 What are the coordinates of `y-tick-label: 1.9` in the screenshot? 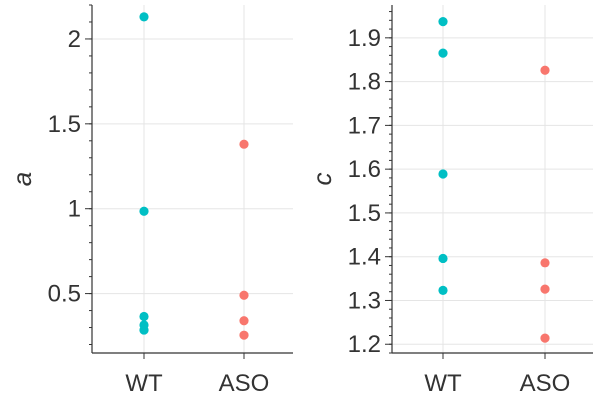 It's located at (364, 38).